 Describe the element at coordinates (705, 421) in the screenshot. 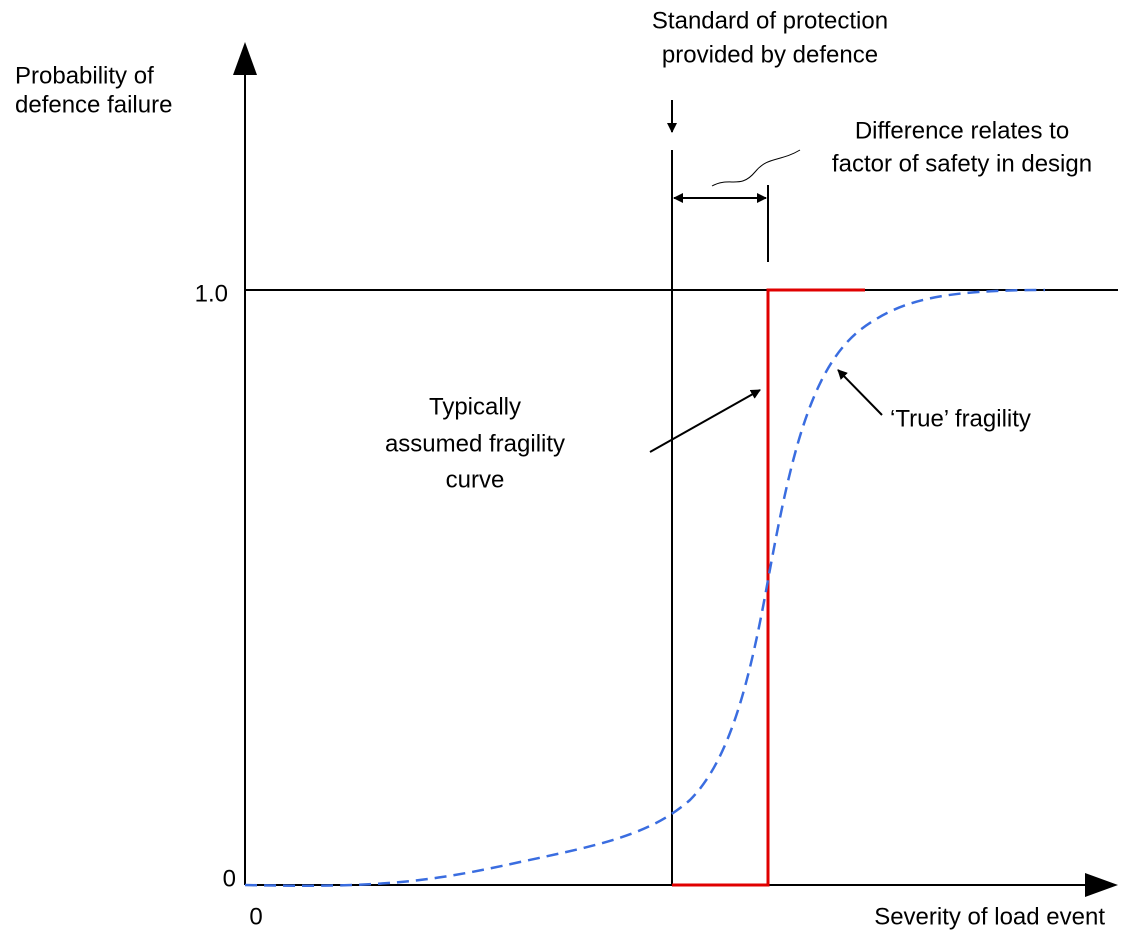

I see `assumed-pointer` at that location.